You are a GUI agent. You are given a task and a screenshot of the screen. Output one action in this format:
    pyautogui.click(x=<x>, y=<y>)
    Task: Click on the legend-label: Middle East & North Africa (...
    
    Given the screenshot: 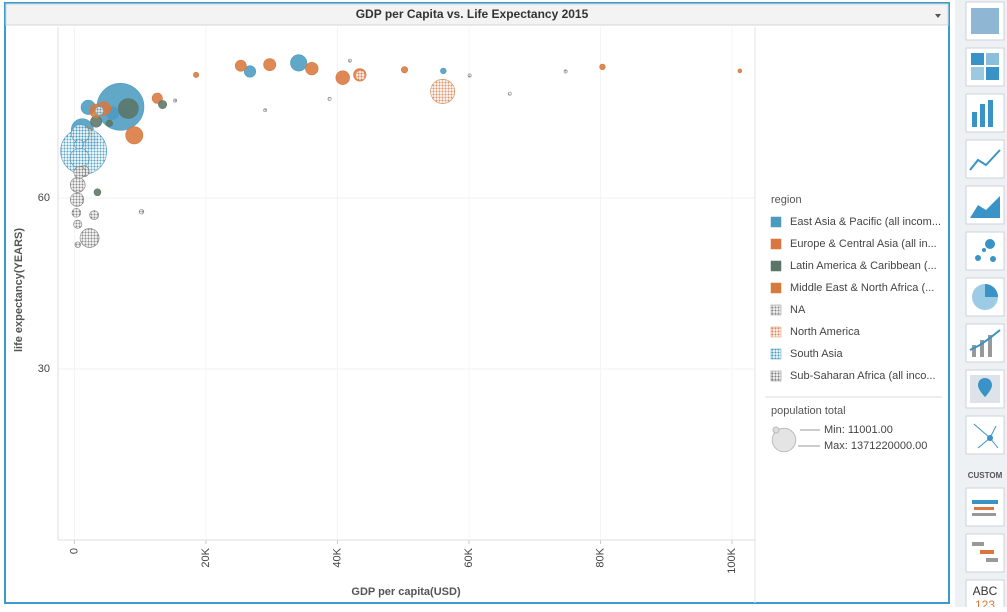 What is the action you would take?
    pyautogui.click(x=862, y=288)
    